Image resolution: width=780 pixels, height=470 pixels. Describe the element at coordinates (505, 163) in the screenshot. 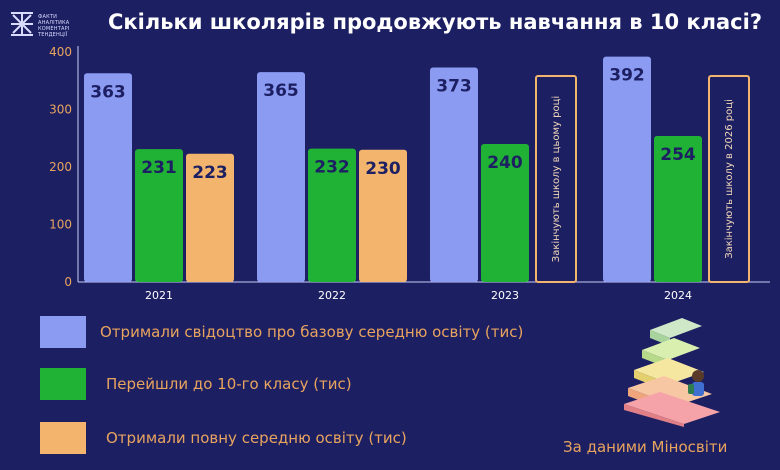

I see `data-label: 240` at that location.